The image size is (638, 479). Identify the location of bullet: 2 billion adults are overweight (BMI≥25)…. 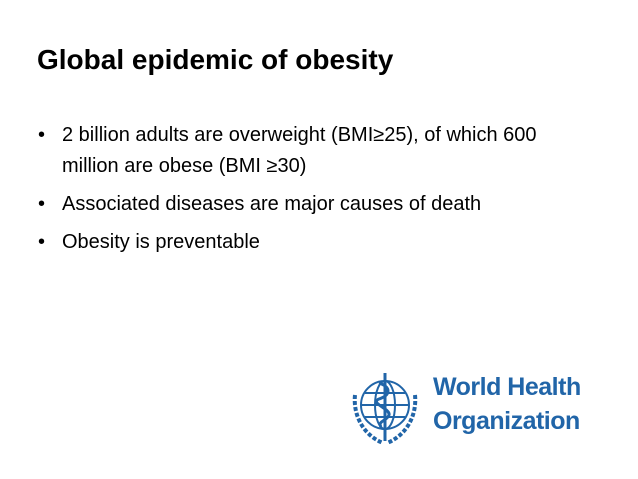
(298, 151).